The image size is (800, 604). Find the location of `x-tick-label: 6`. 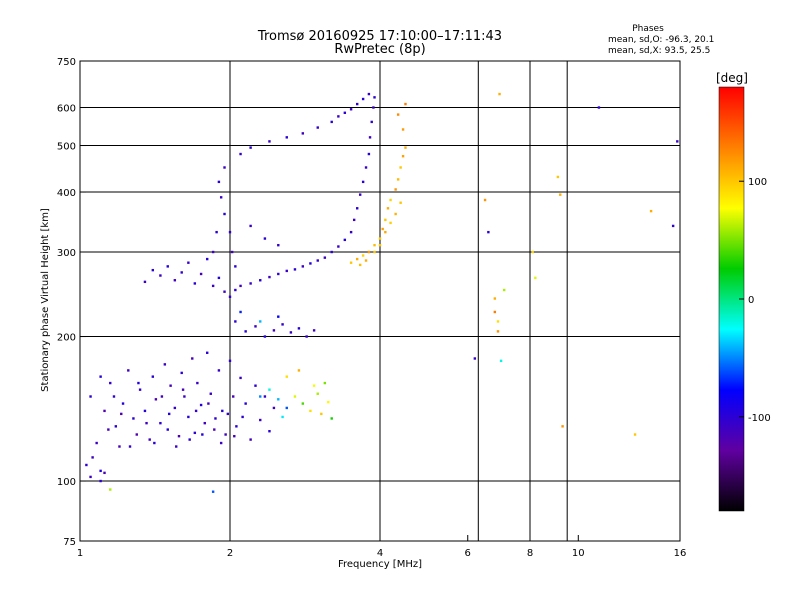

x-tick-label: 6 is located at coordinates (468, 553).